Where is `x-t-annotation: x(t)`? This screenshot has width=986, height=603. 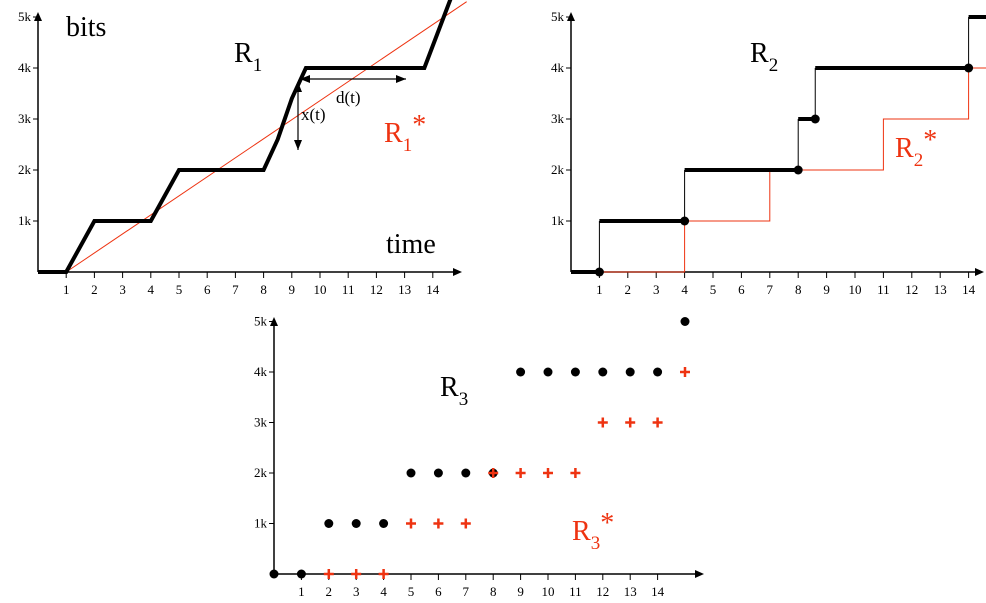 x-t-annotation: x(t) is located at coordinates (310, 116).